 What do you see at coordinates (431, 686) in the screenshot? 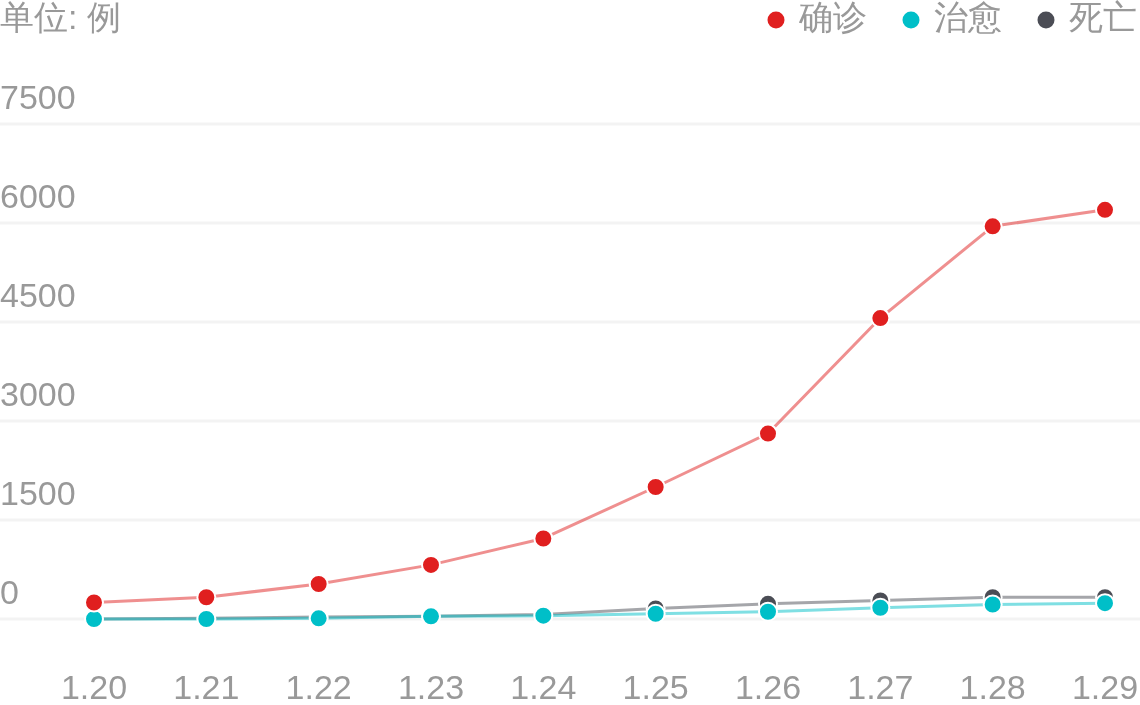
I see `x-tick-label: 1.23` at bounding box center [431, 686].